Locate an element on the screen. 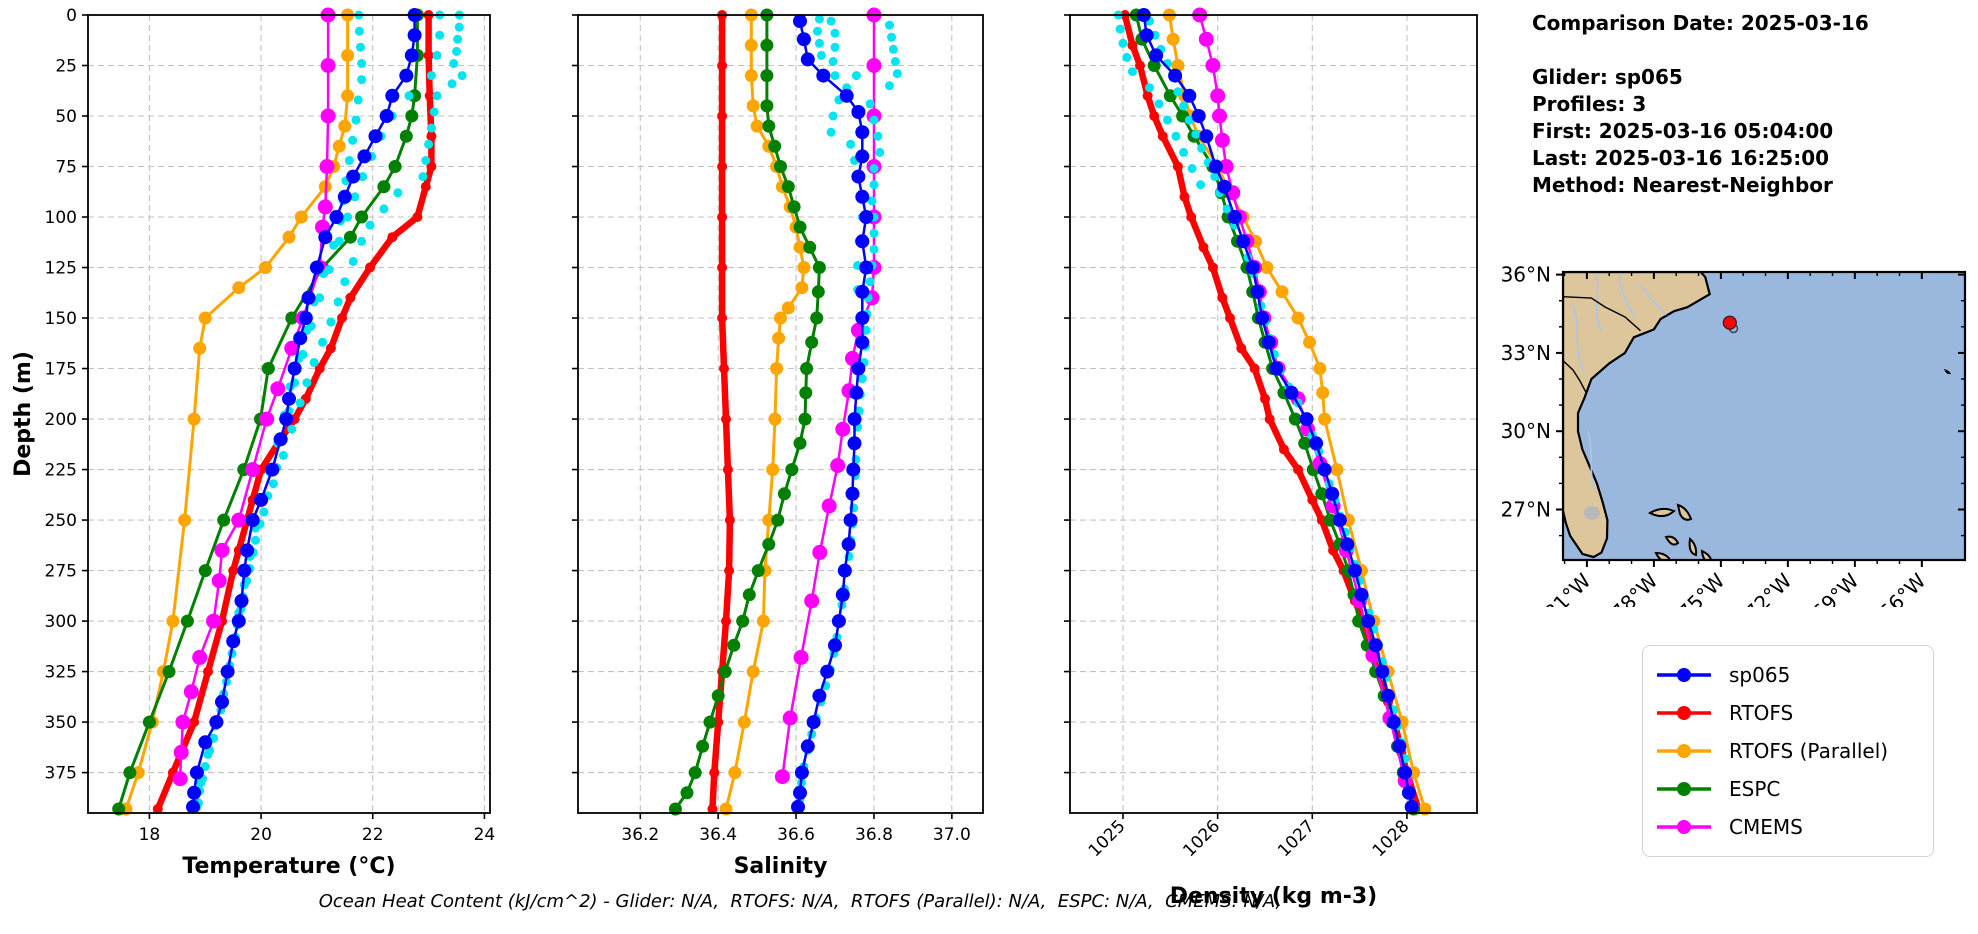 This screenshot has width=1978, height=934. map-islands-bahamas is located at coordinates (1680, 531).